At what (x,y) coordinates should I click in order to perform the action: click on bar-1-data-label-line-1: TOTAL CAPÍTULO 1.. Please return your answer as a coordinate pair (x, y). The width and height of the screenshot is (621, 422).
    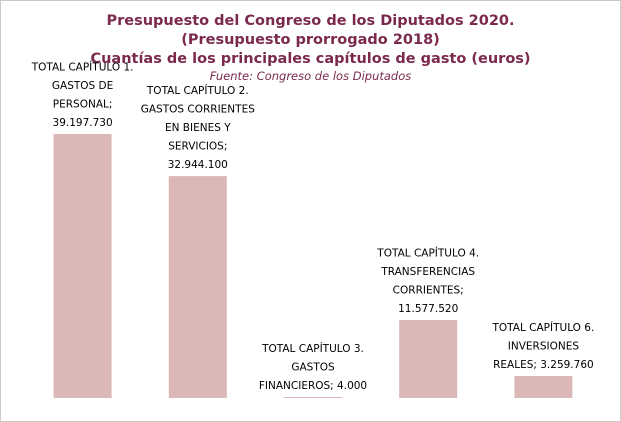
    Looking at the image, I should click on (82, 67).